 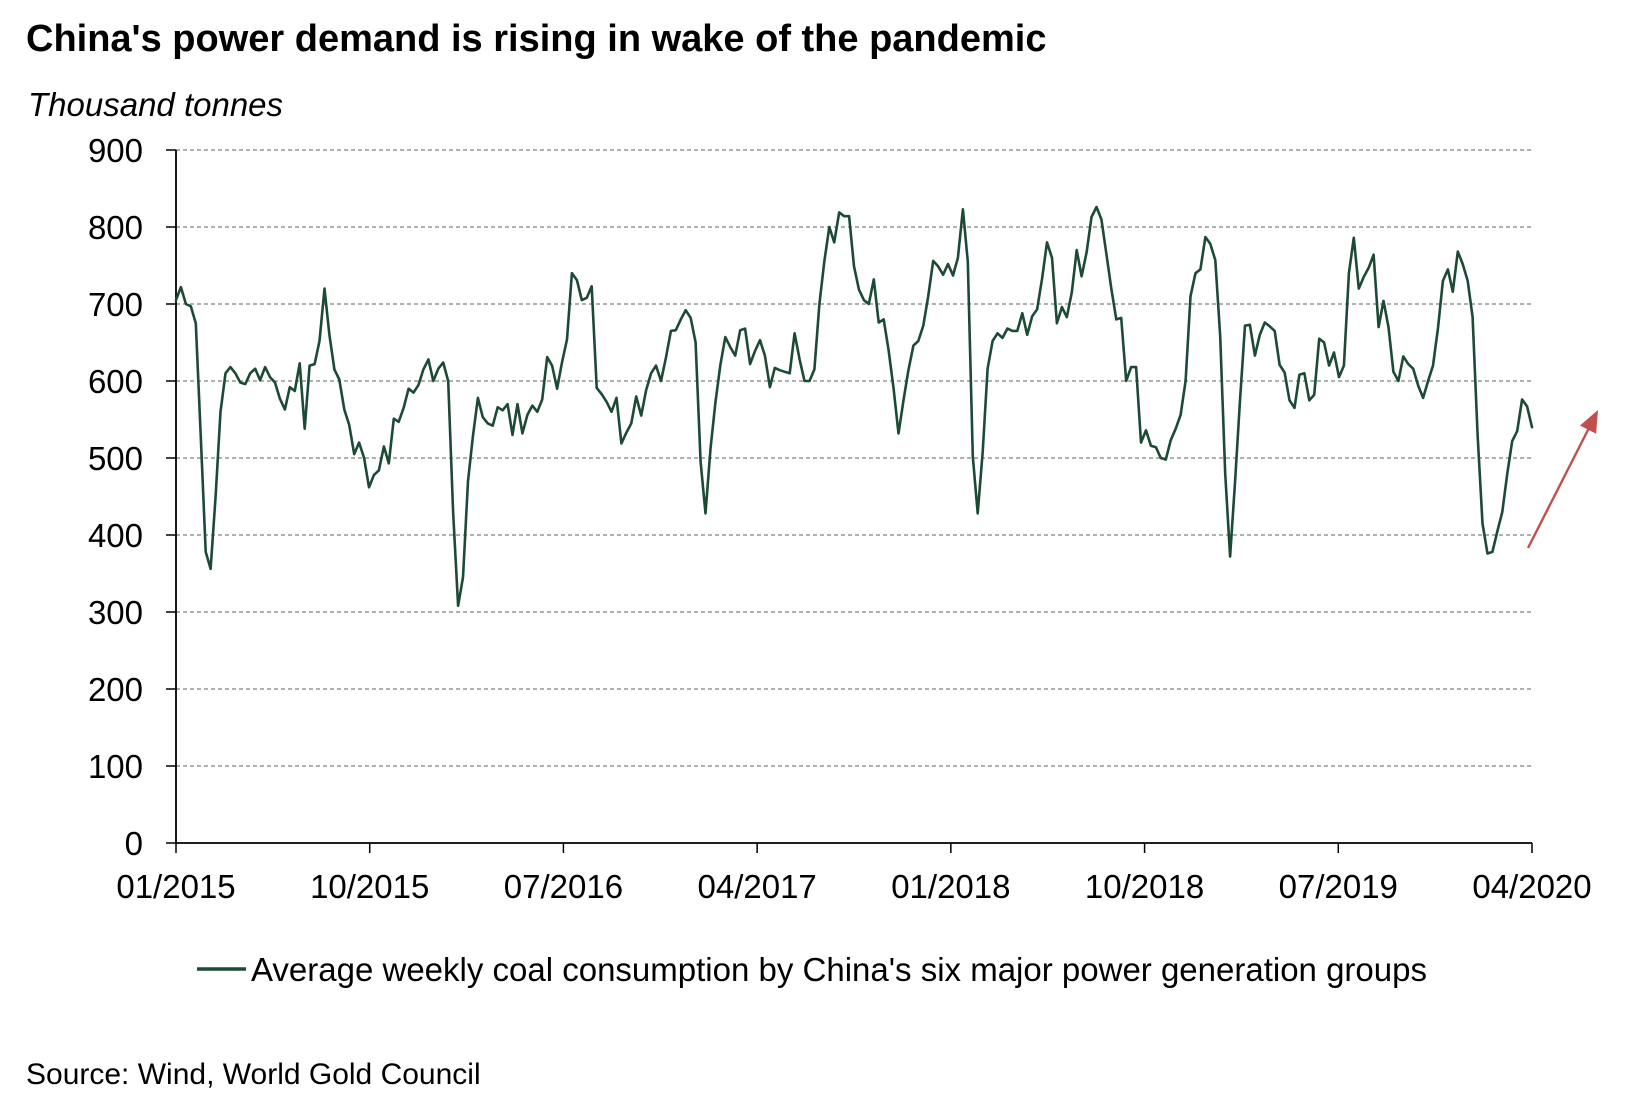 I want to click on source-note: Source: Wind, World Gold Council, so click(x=253, y=1074).